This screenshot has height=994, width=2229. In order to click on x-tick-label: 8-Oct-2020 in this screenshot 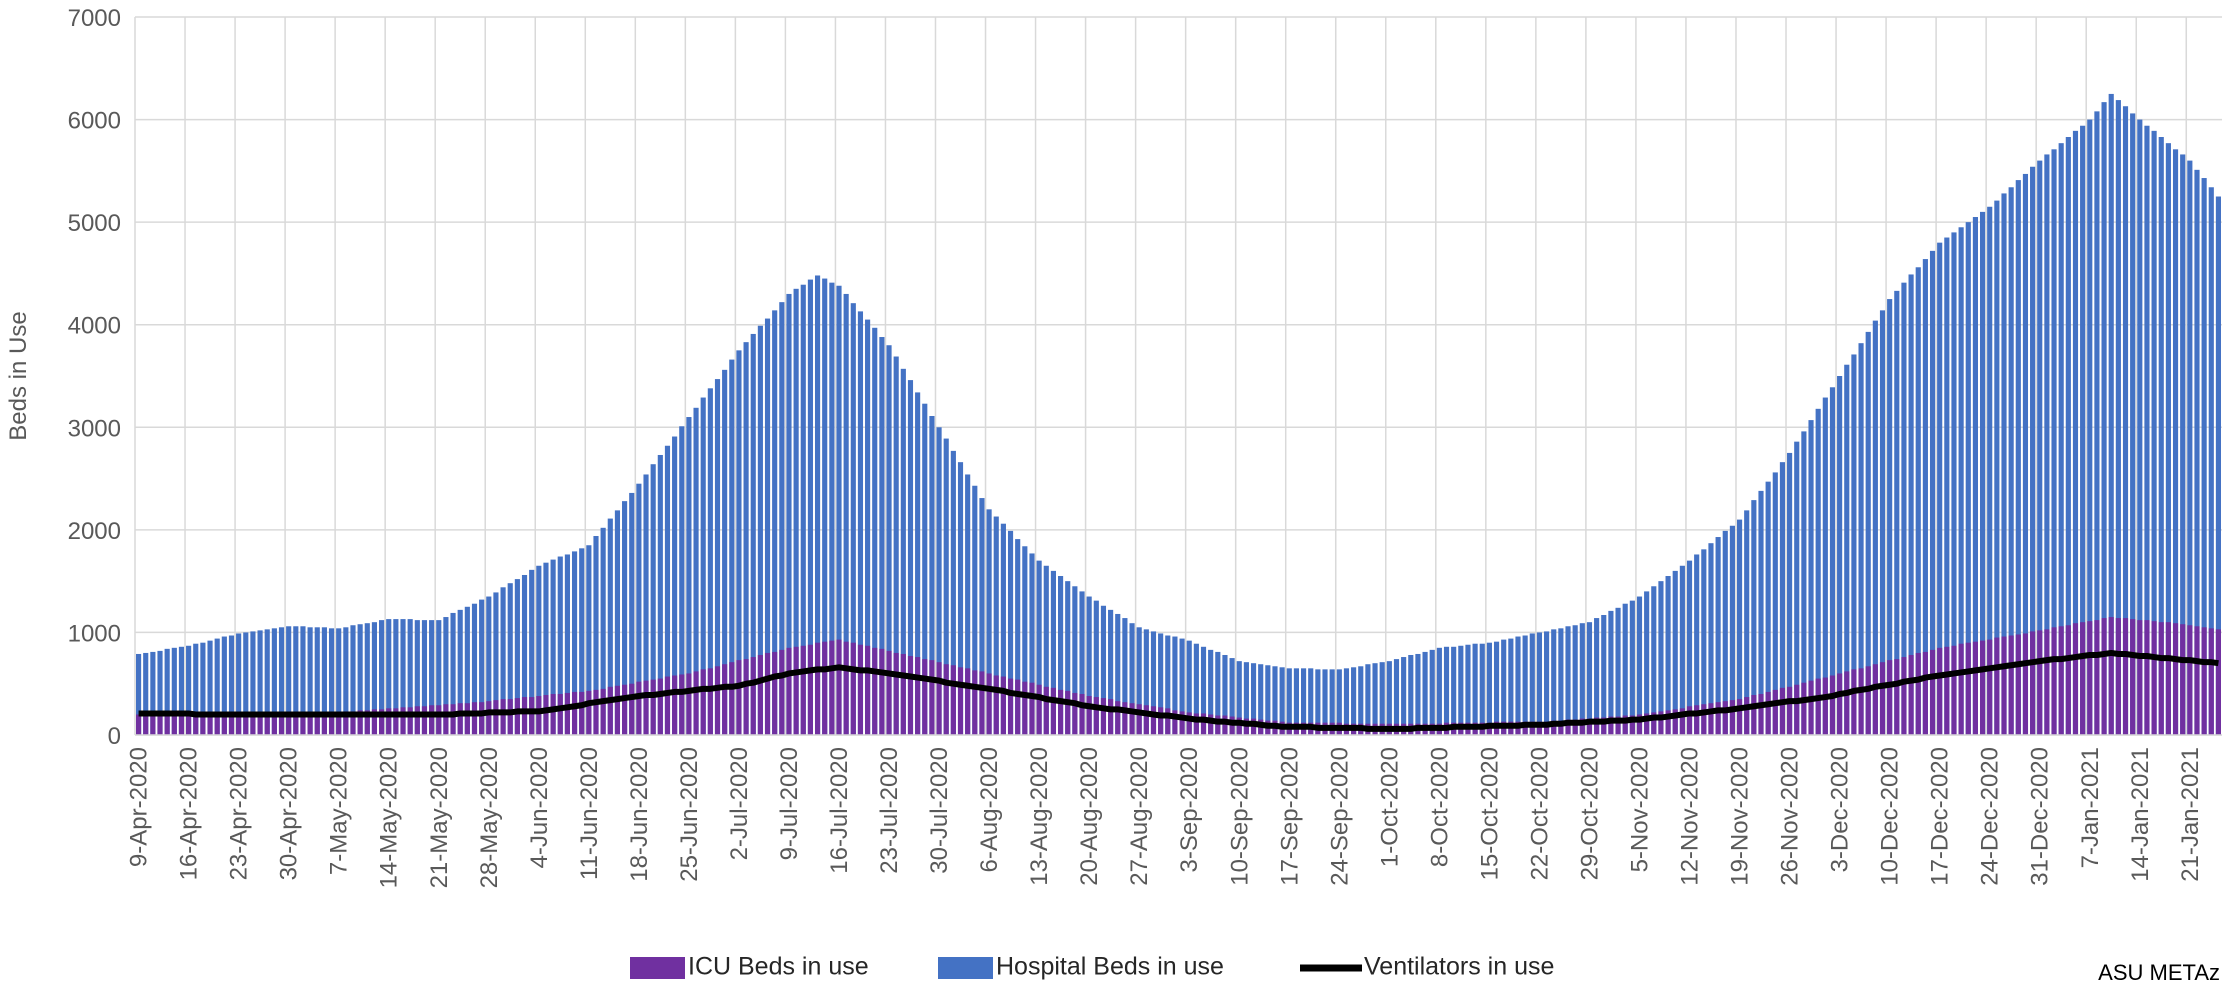, I will do `click(1439, 807)`.